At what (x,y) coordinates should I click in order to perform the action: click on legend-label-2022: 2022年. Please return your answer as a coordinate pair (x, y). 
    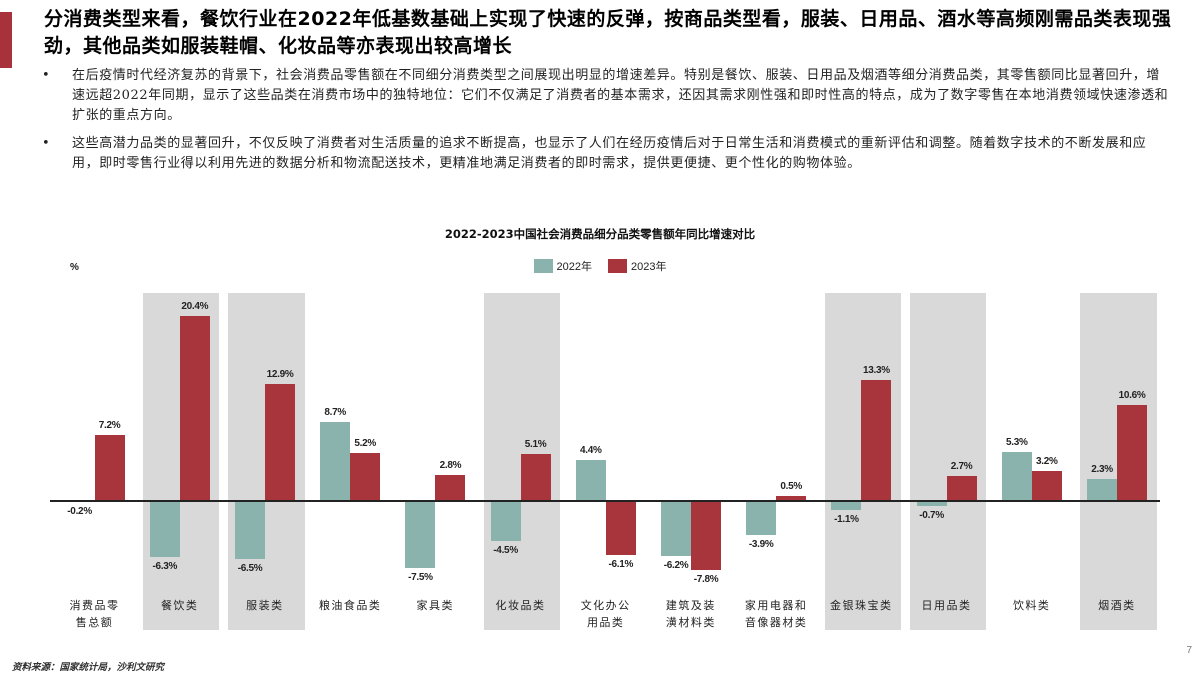
    Looking at the image, I should click on (574, 267).